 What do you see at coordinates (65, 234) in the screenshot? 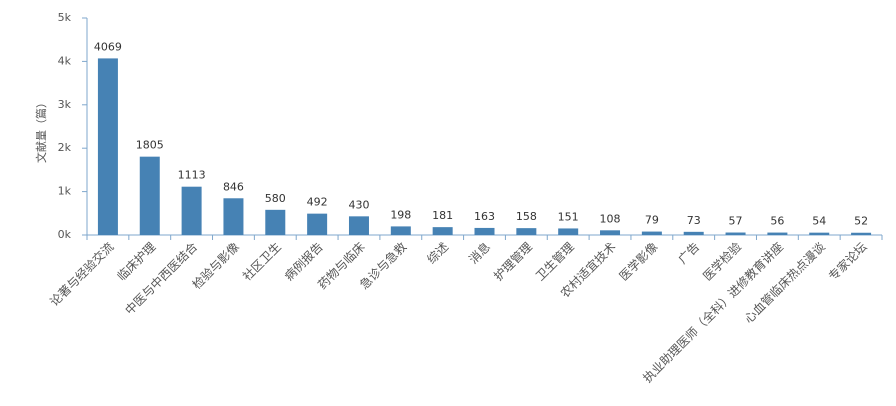
I see `y-tick-label: 0k` at bounding box center [65, 234].